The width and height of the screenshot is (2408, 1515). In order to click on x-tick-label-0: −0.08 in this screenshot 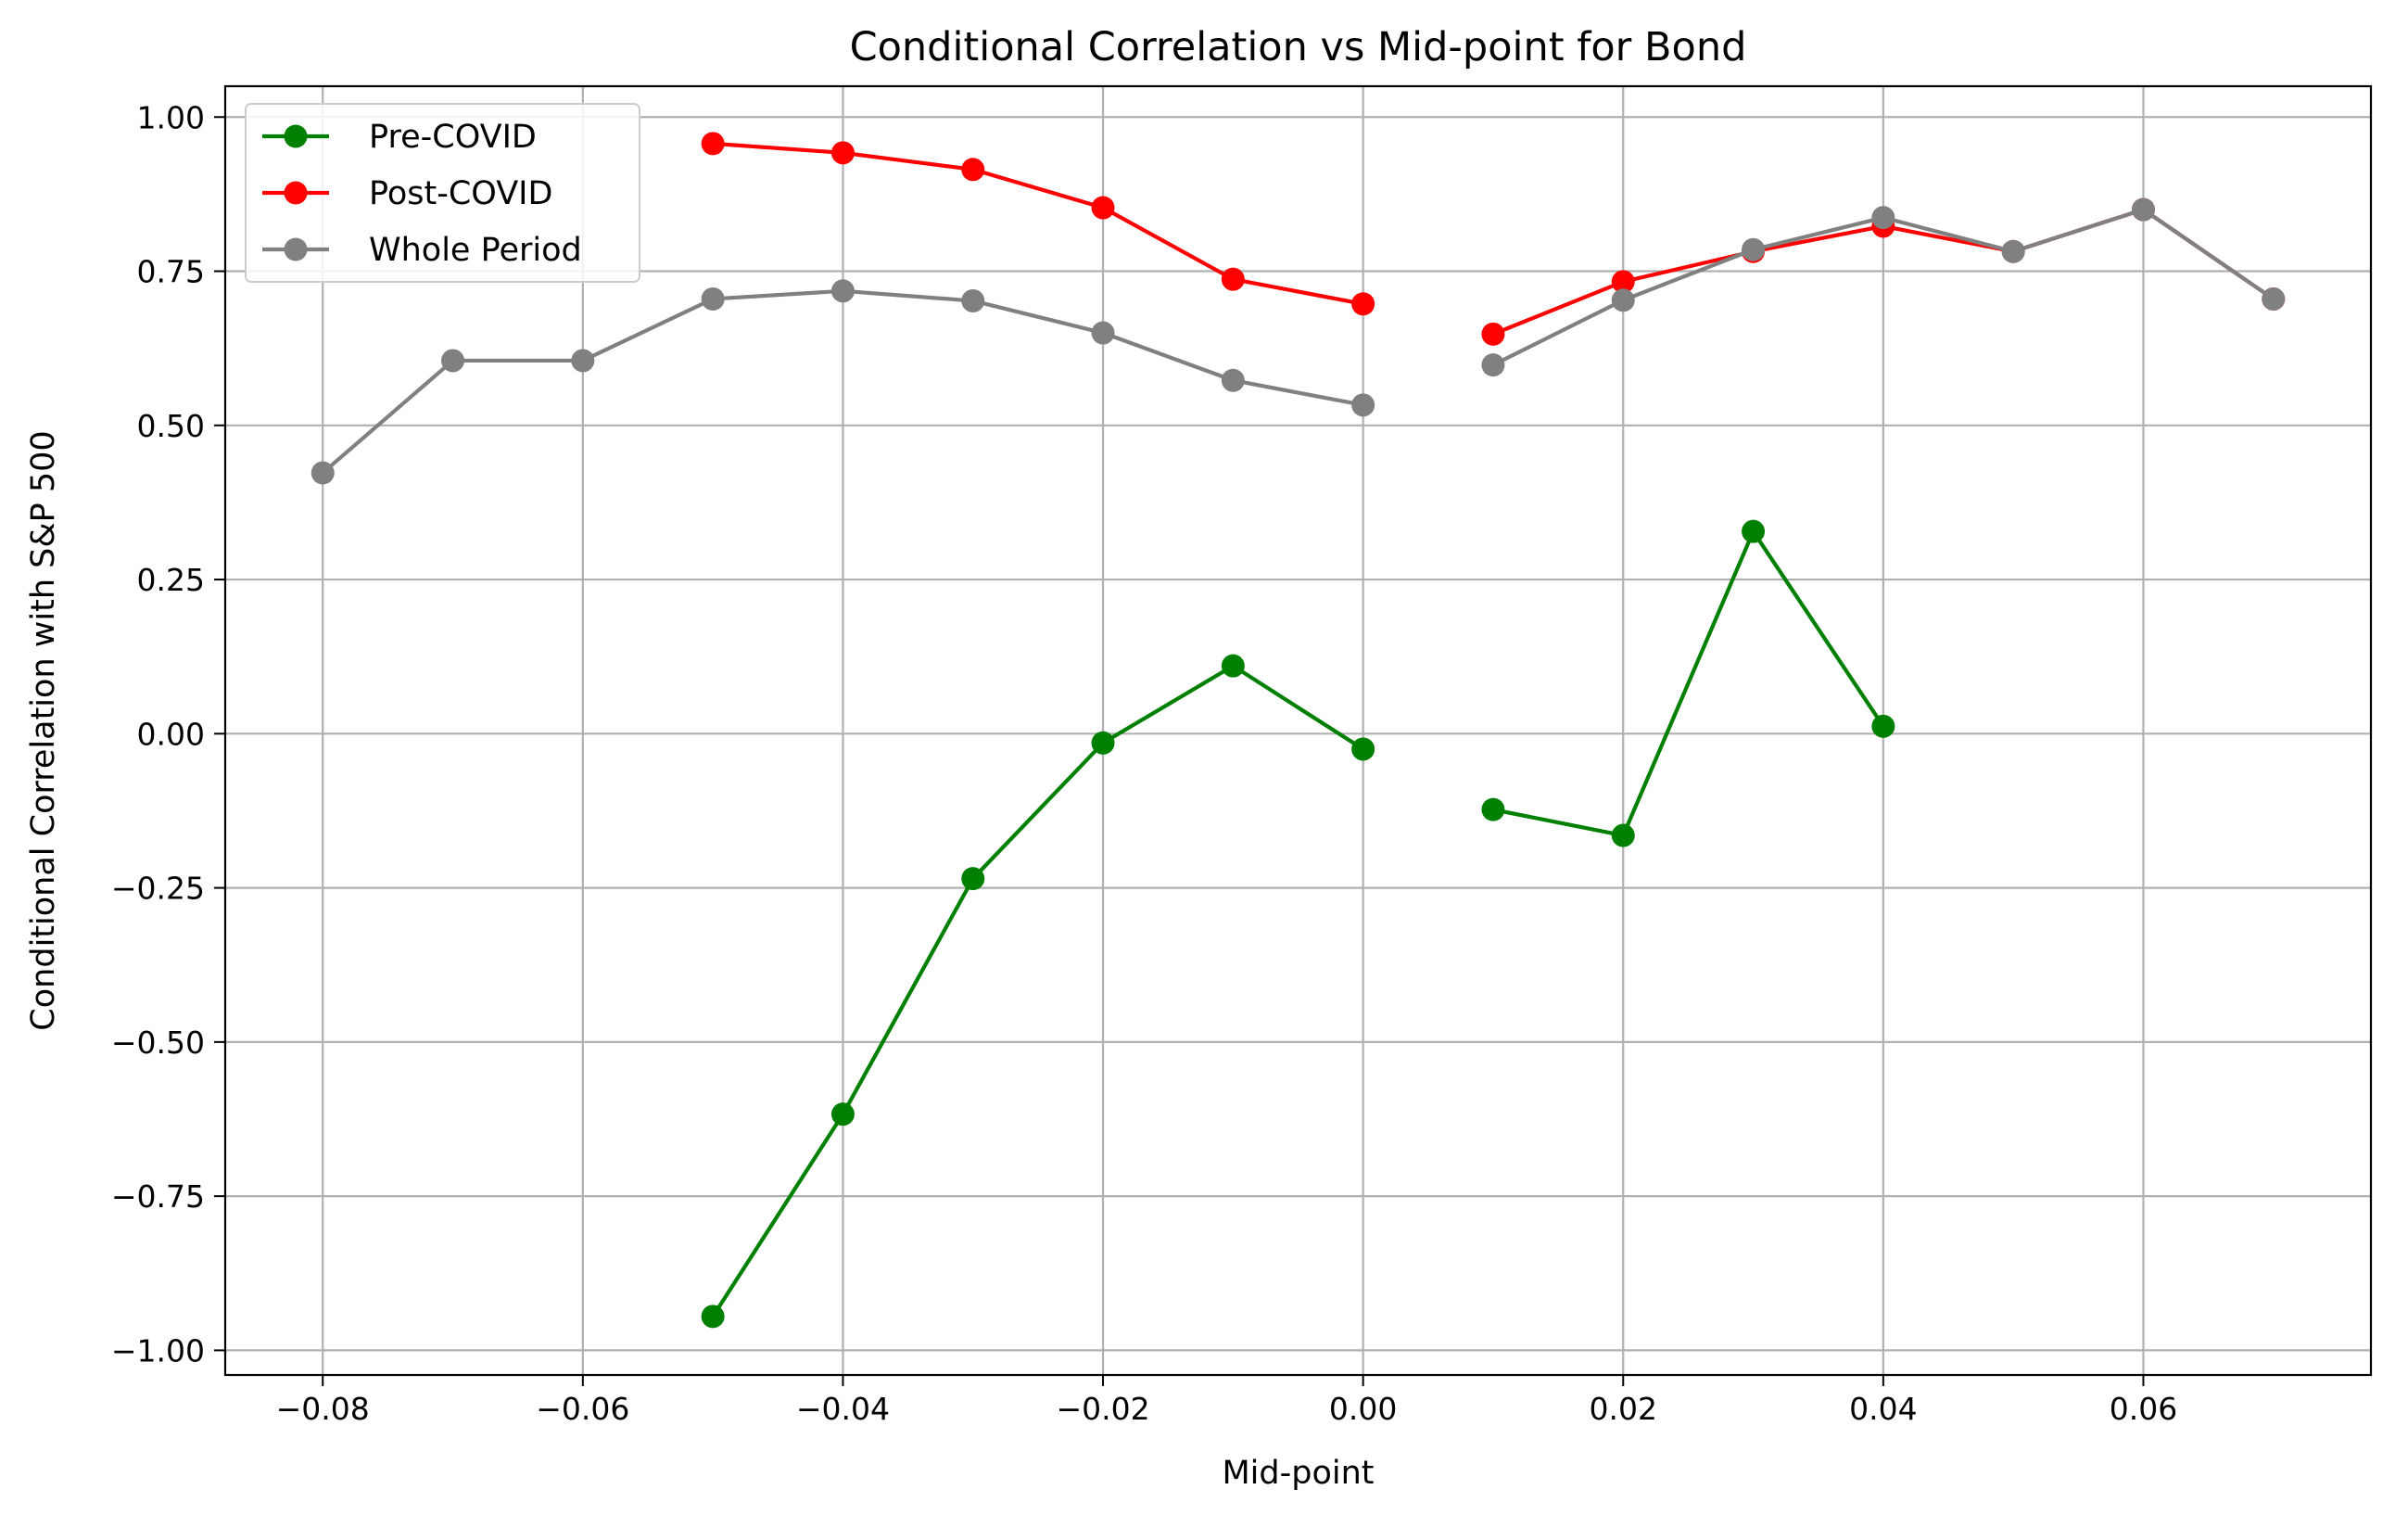, I will do `click(323, 1409)`.